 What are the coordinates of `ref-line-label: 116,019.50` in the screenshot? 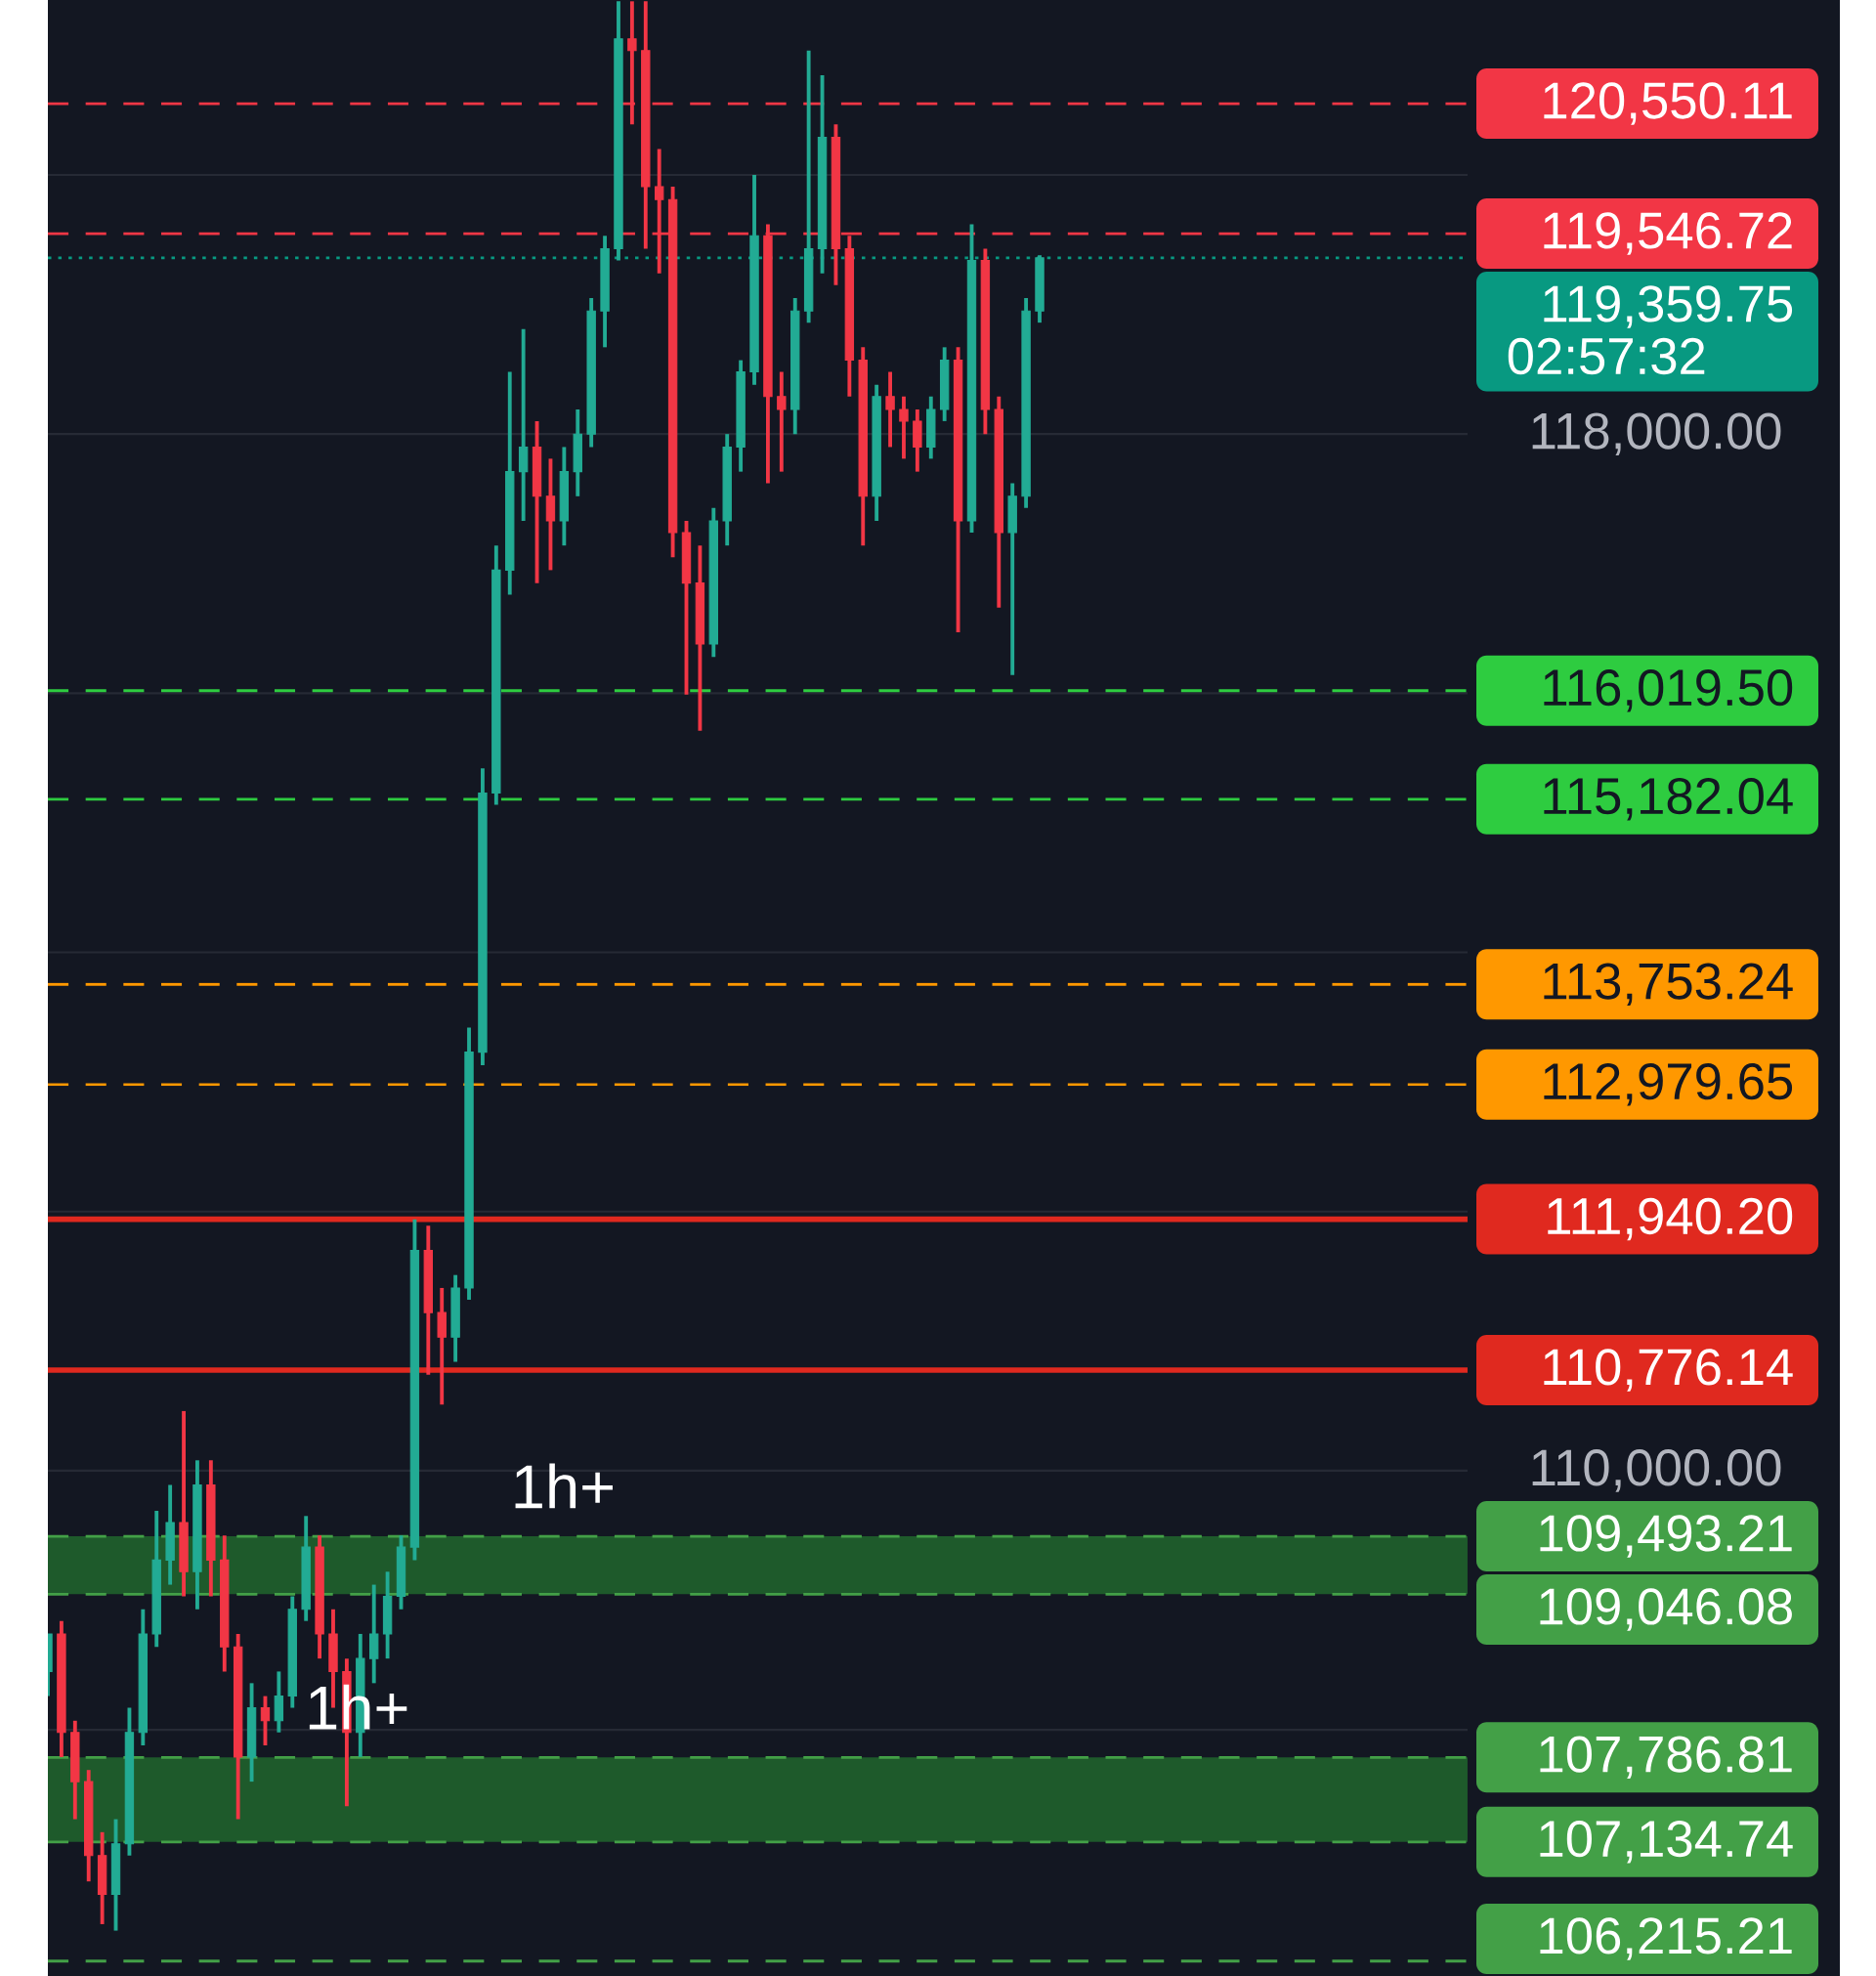 It's located at (1668, 690).